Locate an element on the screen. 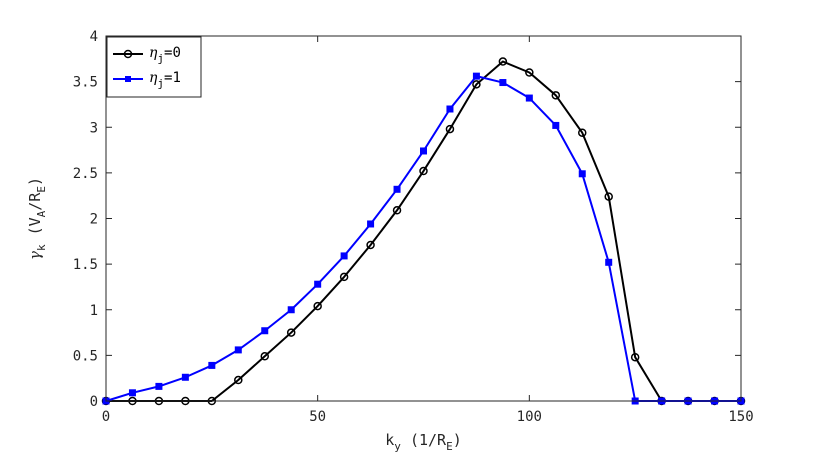 The height and width of the screenshot is (463, 817). y-axis-label: γk (VA/RE) is located at coordinates (37, 218).